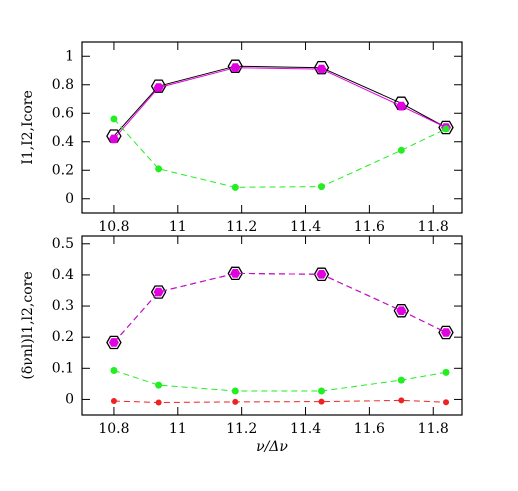  What do you see at coordinates (63, 85) in the screenshot?
I see `y-tick-label: 0.8` at bounding box center [63, 85].